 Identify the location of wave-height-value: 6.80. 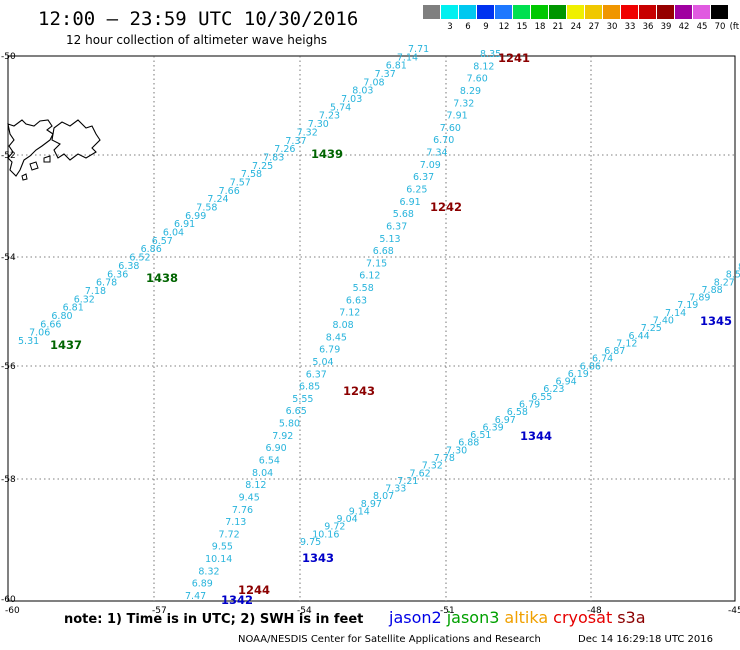
(61, 316).